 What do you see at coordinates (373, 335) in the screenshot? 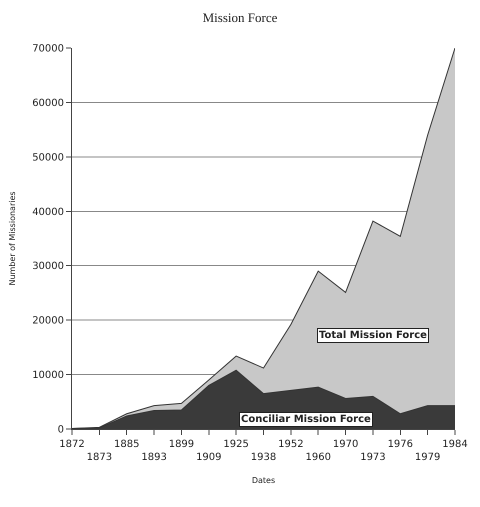
I see `series-label: Total Mission Force` at bounding box center [373, 335].